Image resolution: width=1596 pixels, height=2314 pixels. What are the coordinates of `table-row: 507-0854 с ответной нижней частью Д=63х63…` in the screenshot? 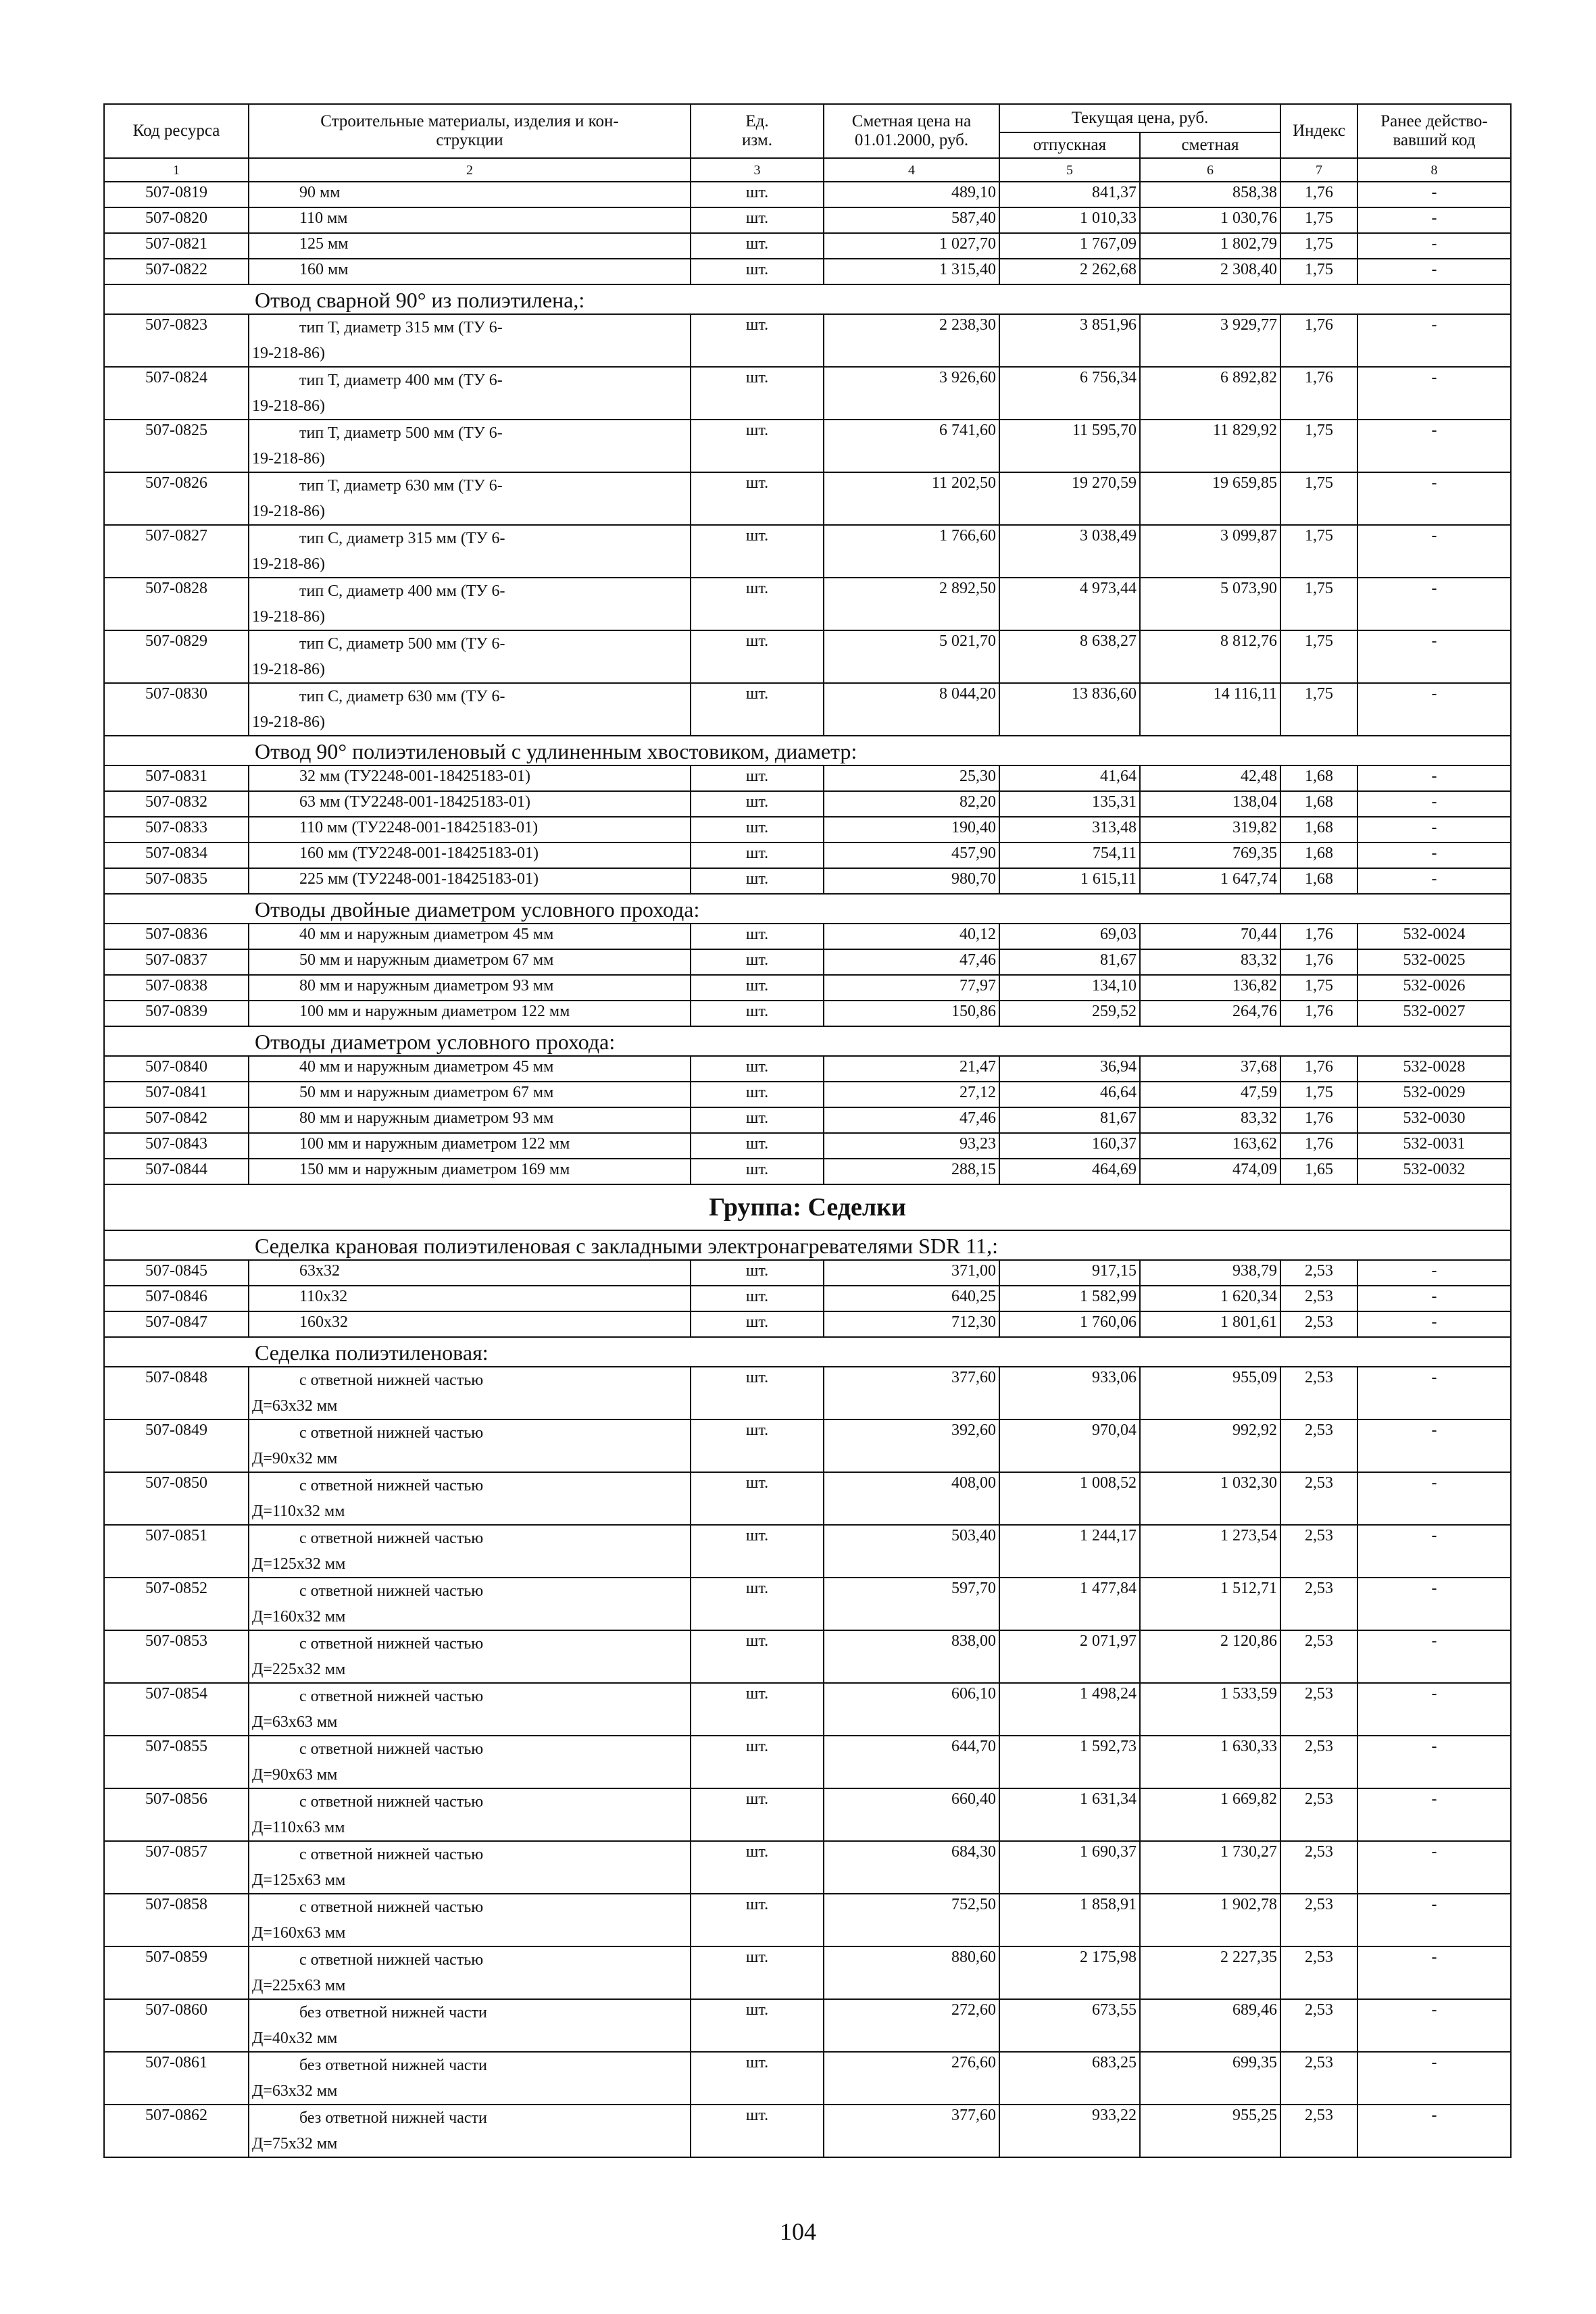 It's located at (808, 1709).